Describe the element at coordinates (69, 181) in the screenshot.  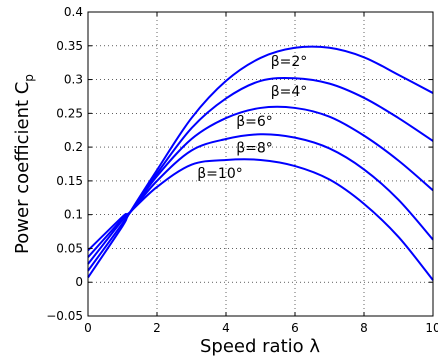
I see `y-tick-label: 0.15` at that location.